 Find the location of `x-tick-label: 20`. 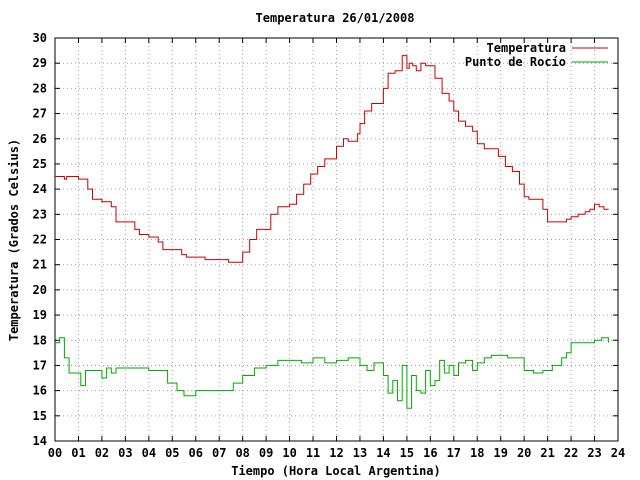

x-tick-label: 20 is located at coordinates (524, 453).